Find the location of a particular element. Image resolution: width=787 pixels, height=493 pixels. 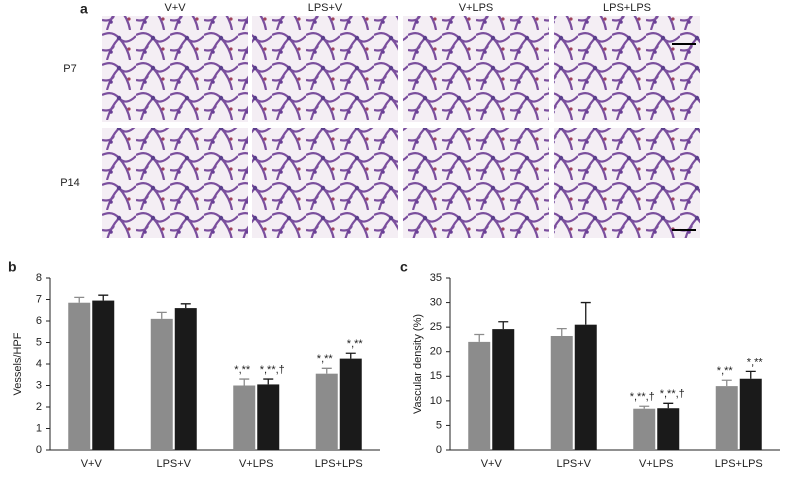

y-tick-label: 8 is located at coordinates (39, 278).